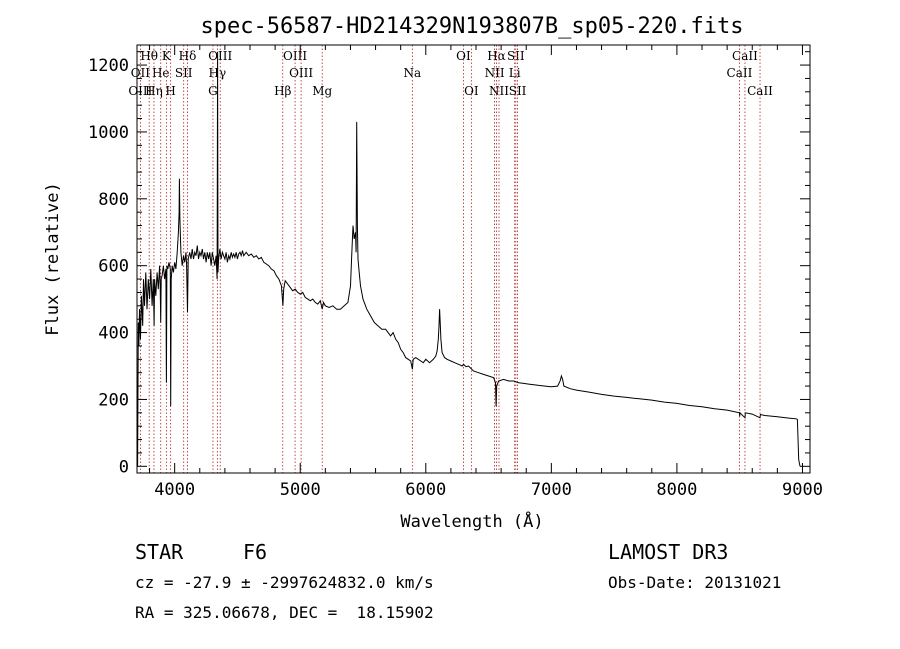 The height and width of the screenshot is (649, 900). What do you see at coordinates (149, 56) in the screenshot?
I see `spectral-line-label: Hθ` at bounding box center [149, 56].